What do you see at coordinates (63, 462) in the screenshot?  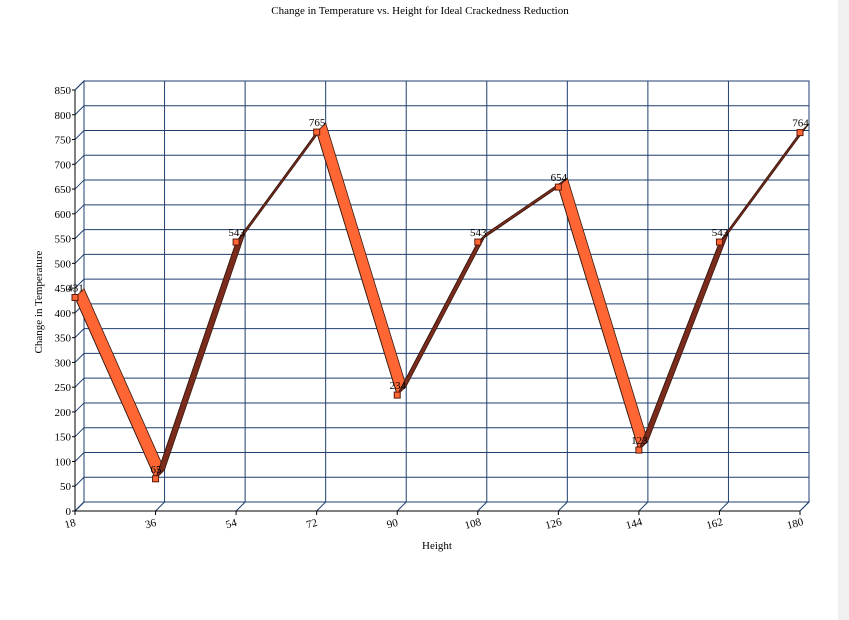 I see `y-tick-label: 100` at bounding box center [63, 462].